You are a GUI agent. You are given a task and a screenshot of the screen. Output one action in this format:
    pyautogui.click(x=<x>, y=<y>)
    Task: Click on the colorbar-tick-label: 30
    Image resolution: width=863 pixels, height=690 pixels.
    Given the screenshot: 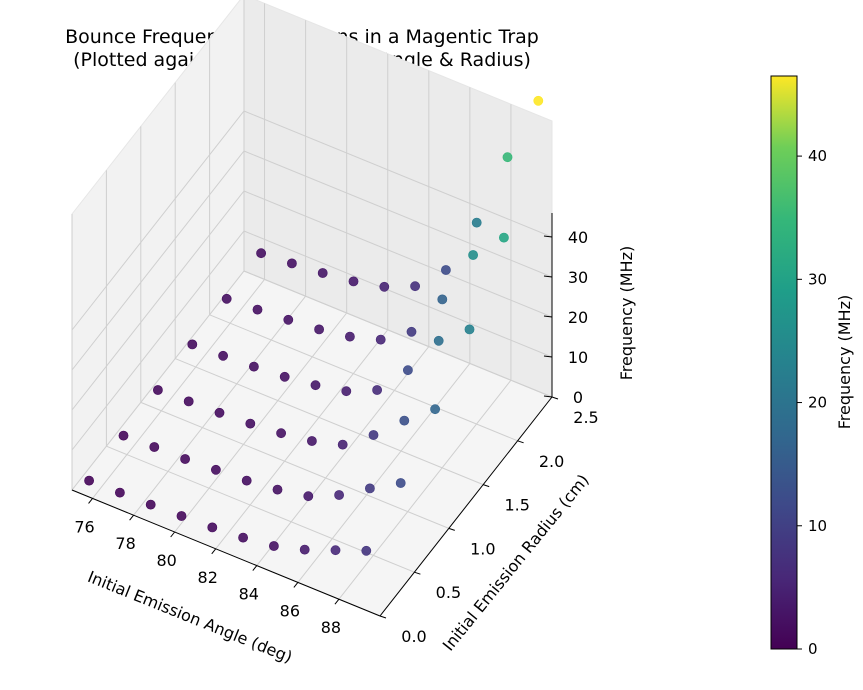 What is the action you would take?
    pyautogui.click(x=817, y=279)
    